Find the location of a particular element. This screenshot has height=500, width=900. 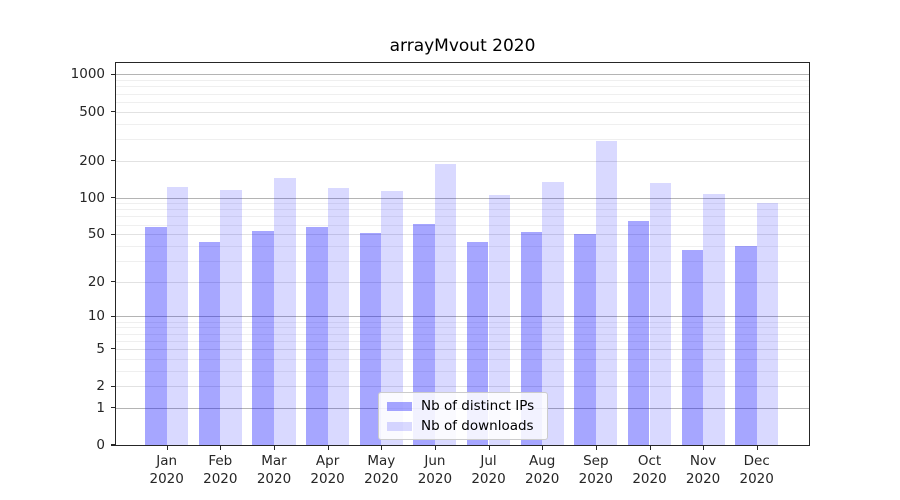

bar-distinct-ips-mar is located at coordinates (263, 338).